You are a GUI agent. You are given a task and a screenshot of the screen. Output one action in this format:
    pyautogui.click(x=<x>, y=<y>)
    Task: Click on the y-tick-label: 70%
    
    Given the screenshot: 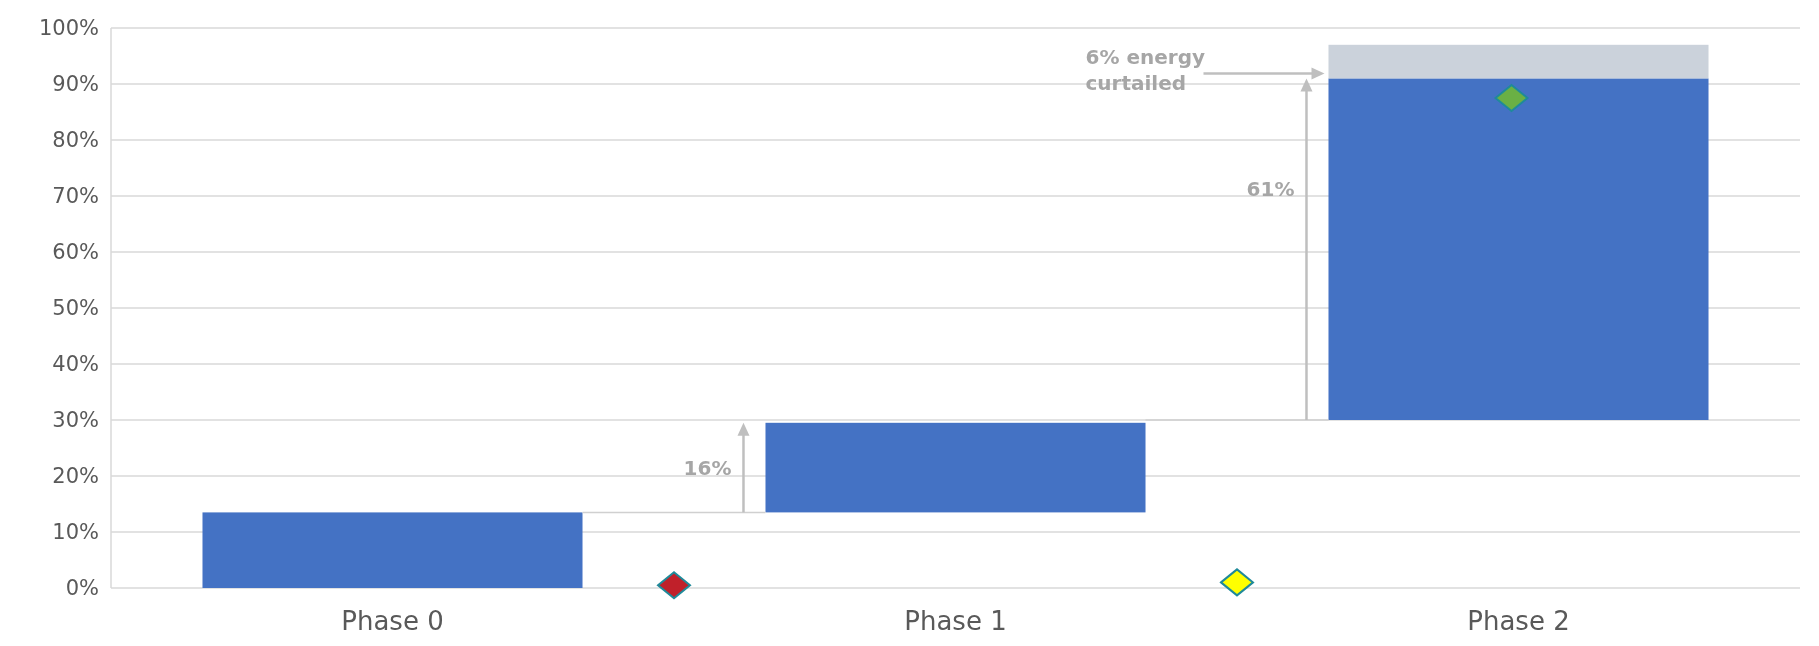 What is the action you would take?
    pyautogui.click(x=75, y=196)
    